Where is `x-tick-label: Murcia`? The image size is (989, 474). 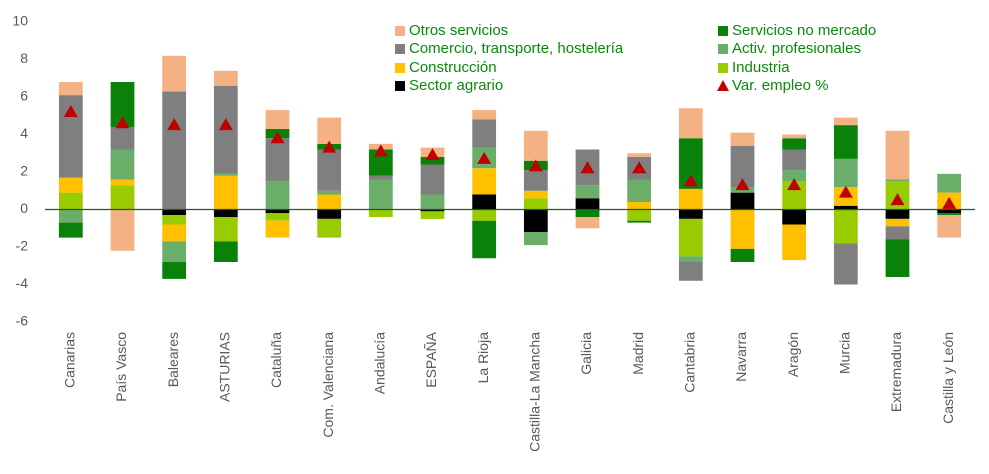
x-tick-label: Murcia is located at coordinates (845, 353).